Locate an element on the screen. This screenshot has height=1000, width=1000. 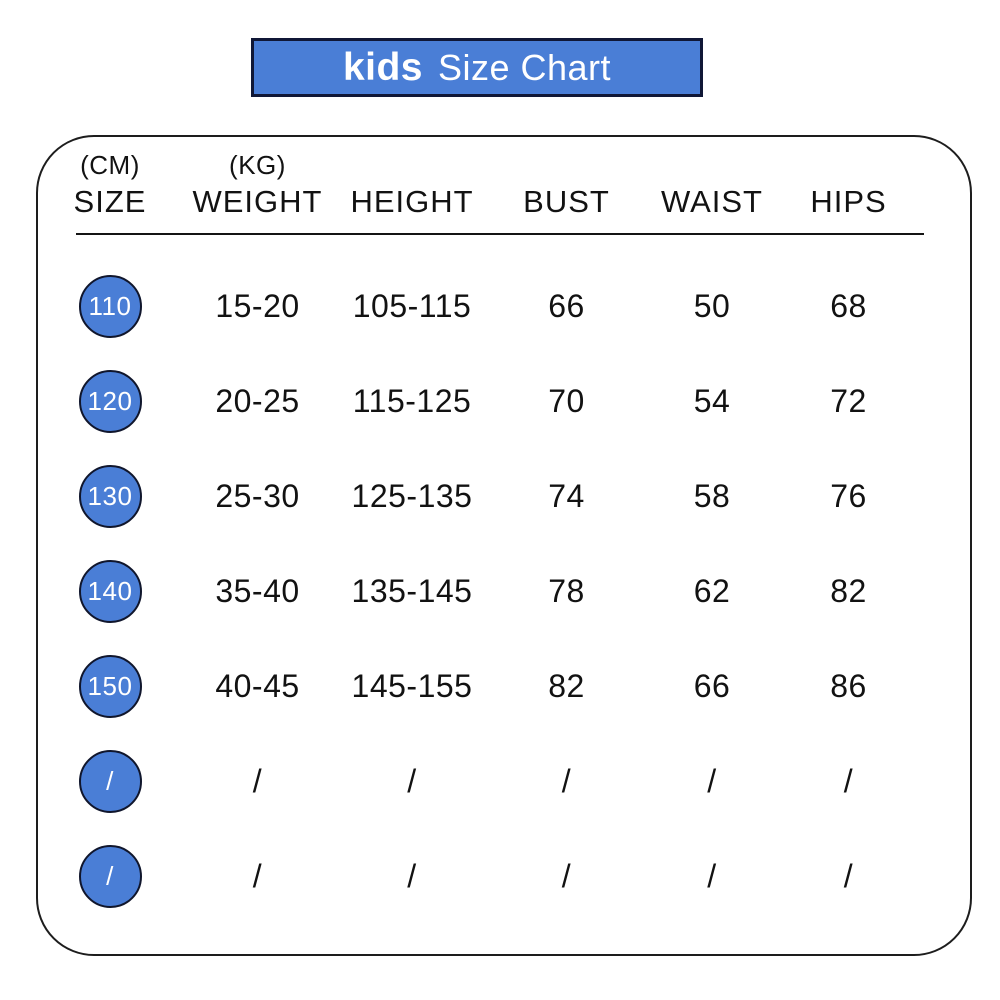
cell-hips: 82 is located at coordinates (848, 591).